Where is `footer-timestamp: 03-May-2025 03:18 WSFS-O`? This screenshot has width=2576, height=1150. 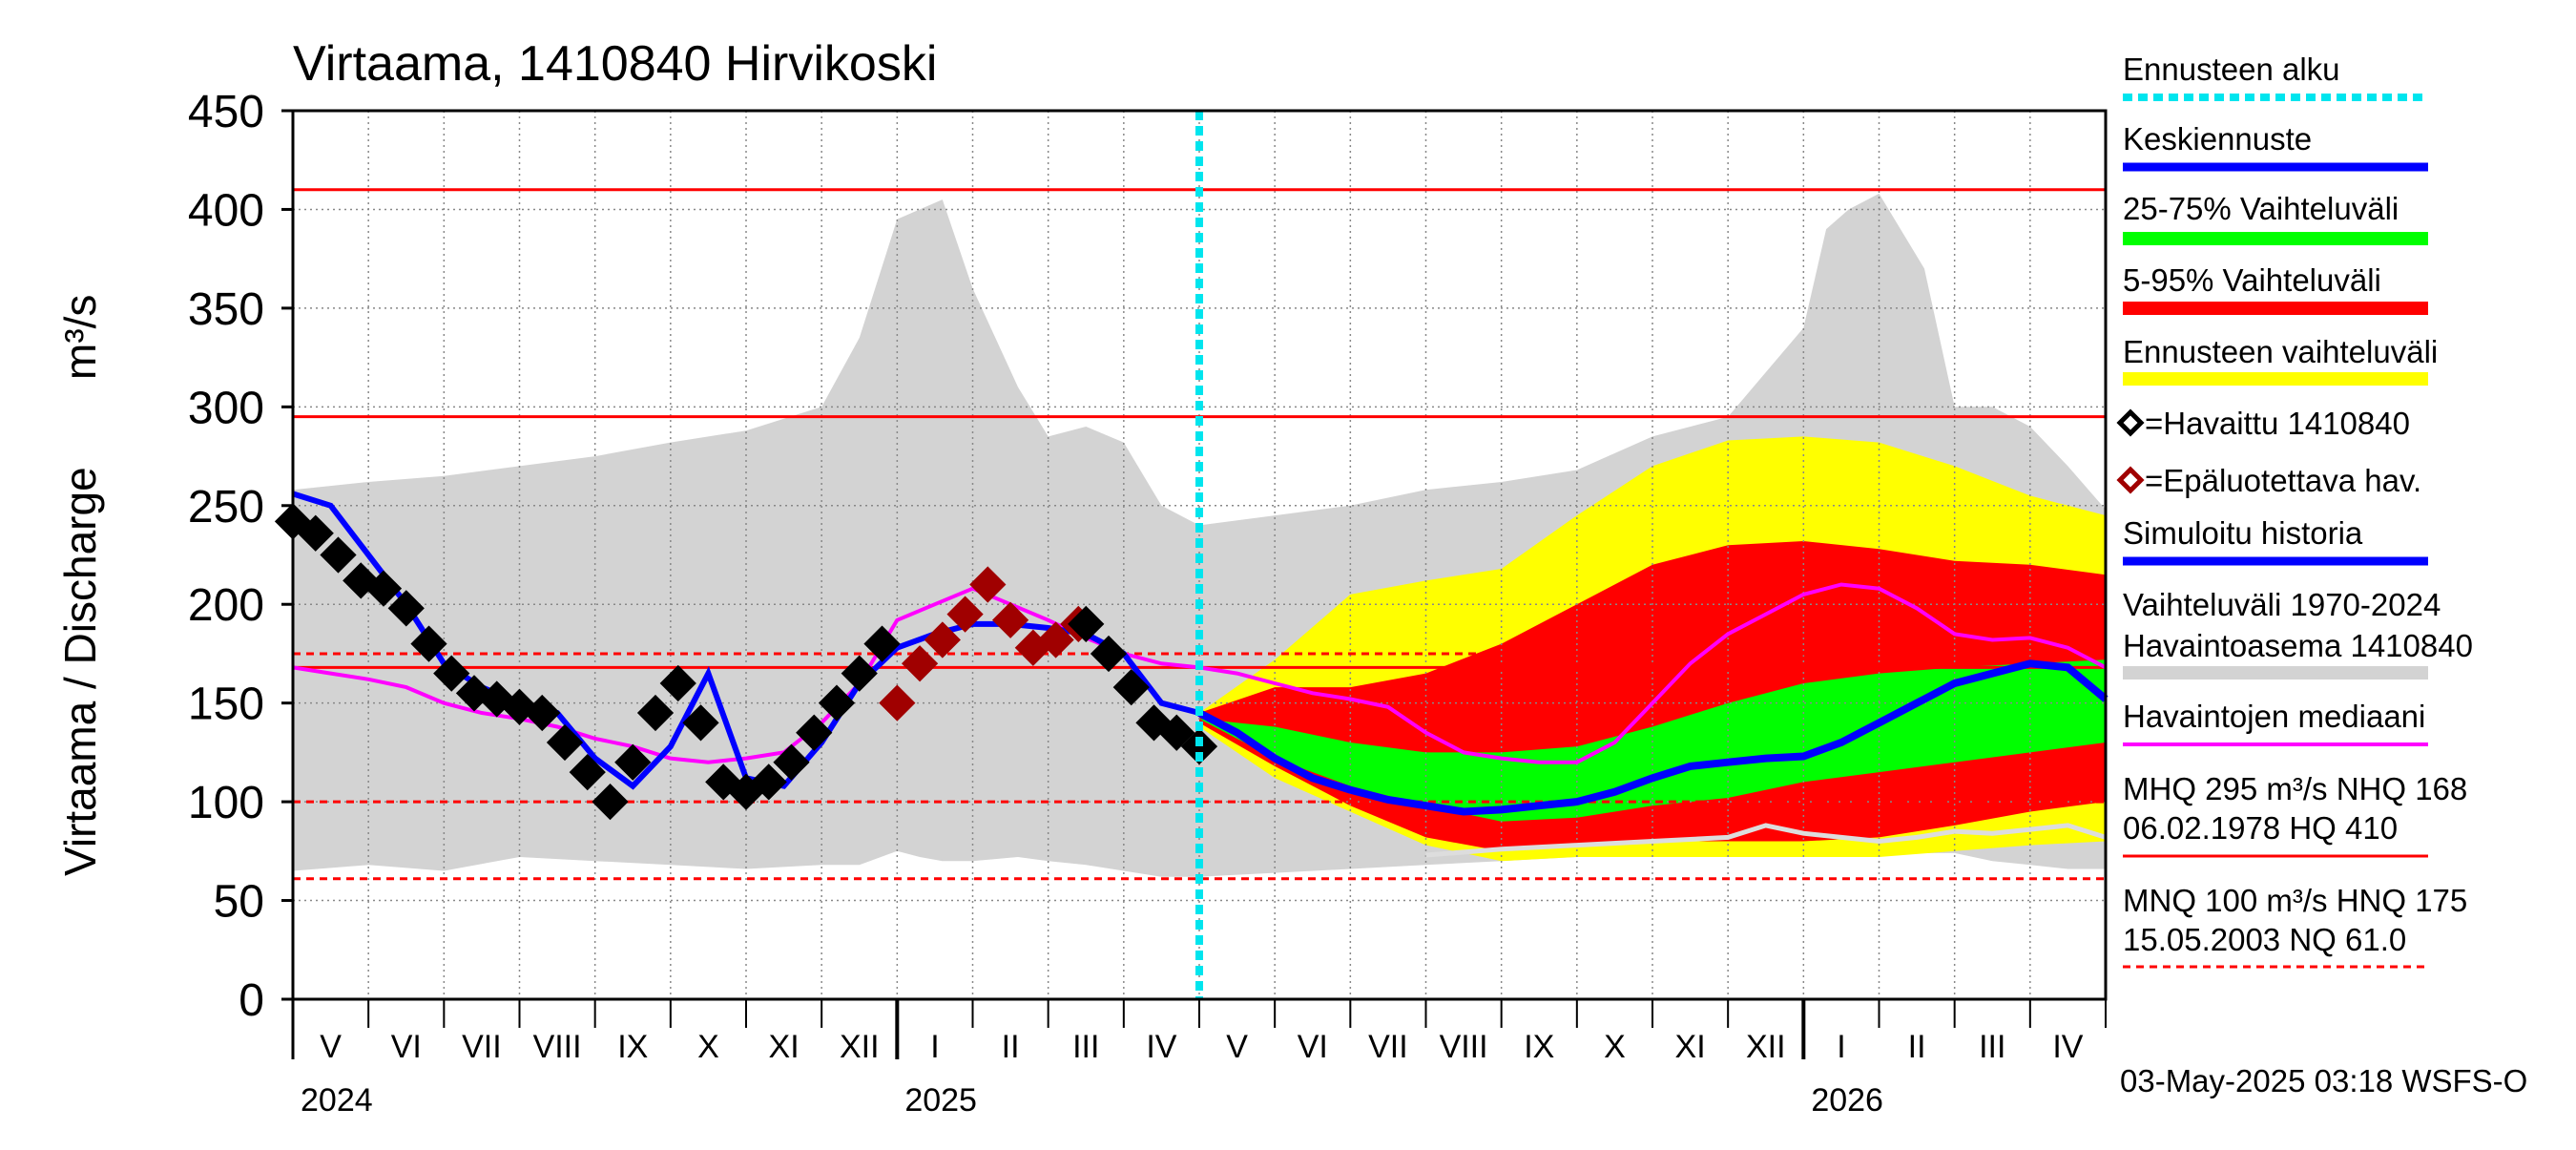 footer-timestamp: 03-May-2025 03:18 WSFS-O is located at coordinates (2323, 1080).